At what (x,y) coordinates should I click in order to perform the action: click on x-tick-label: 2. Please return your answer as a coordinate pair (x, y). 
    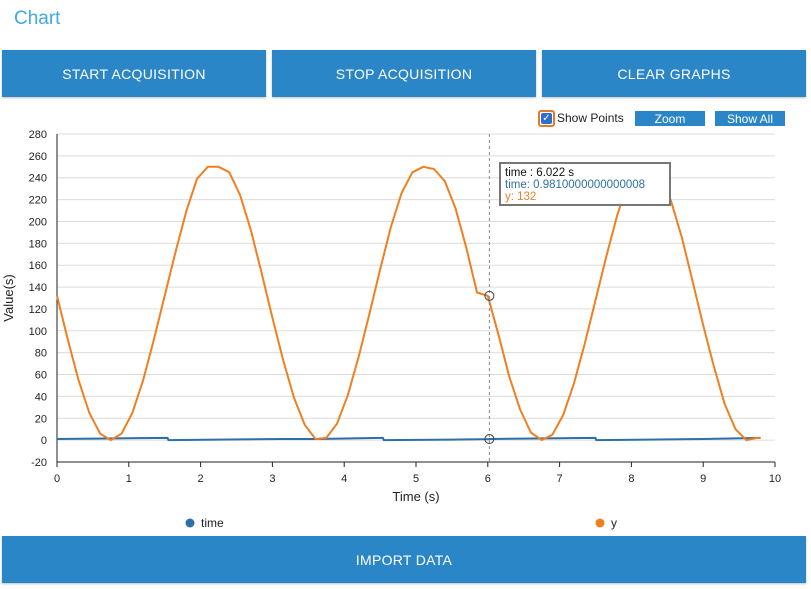
    Looking at the image, I should click on (201, 479).